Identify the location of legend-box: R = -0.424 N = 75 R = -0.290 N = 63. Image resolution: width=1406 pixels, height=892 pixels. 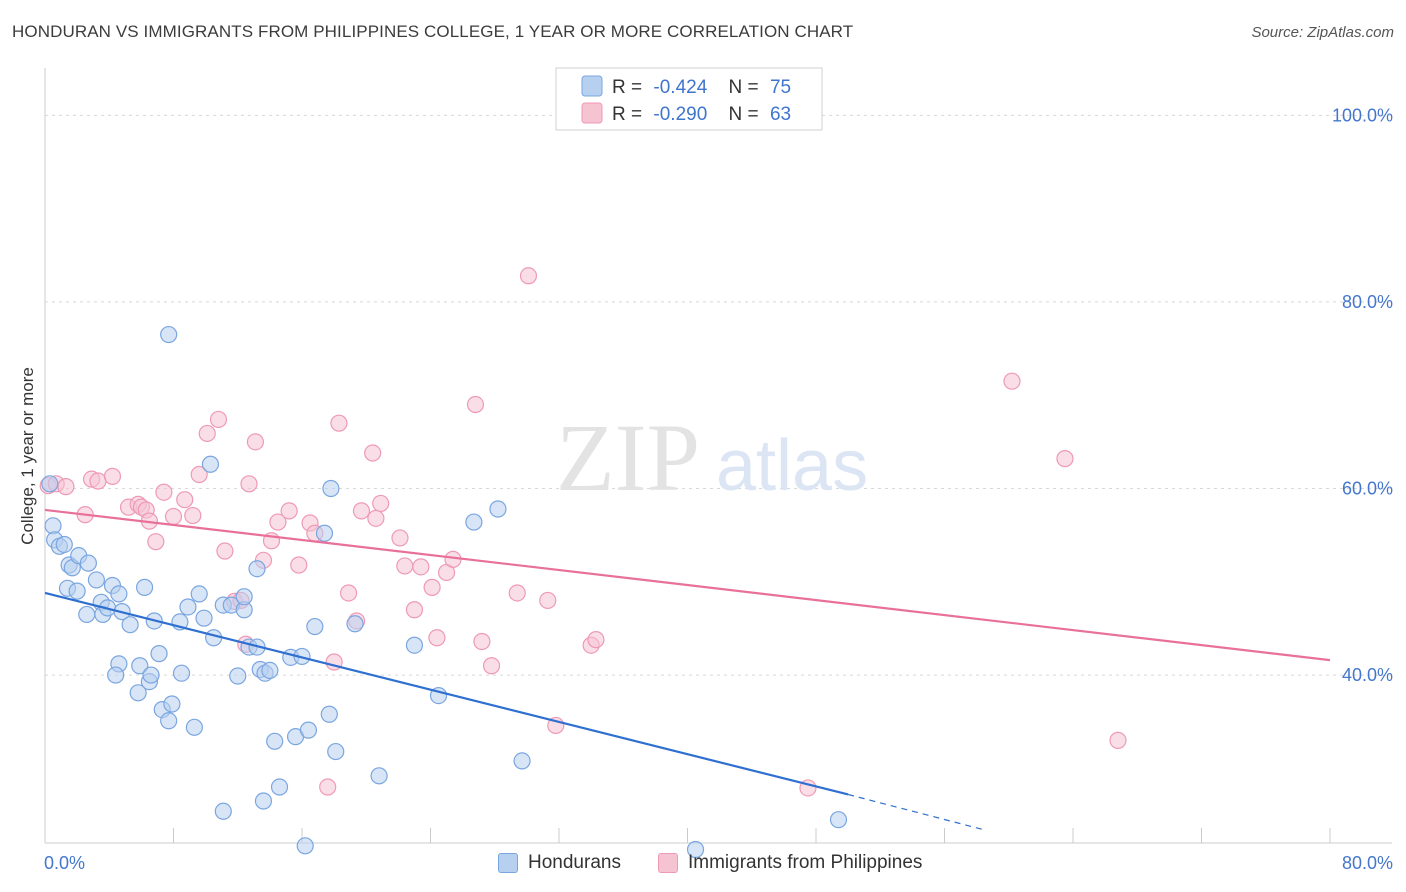
(689, 99).